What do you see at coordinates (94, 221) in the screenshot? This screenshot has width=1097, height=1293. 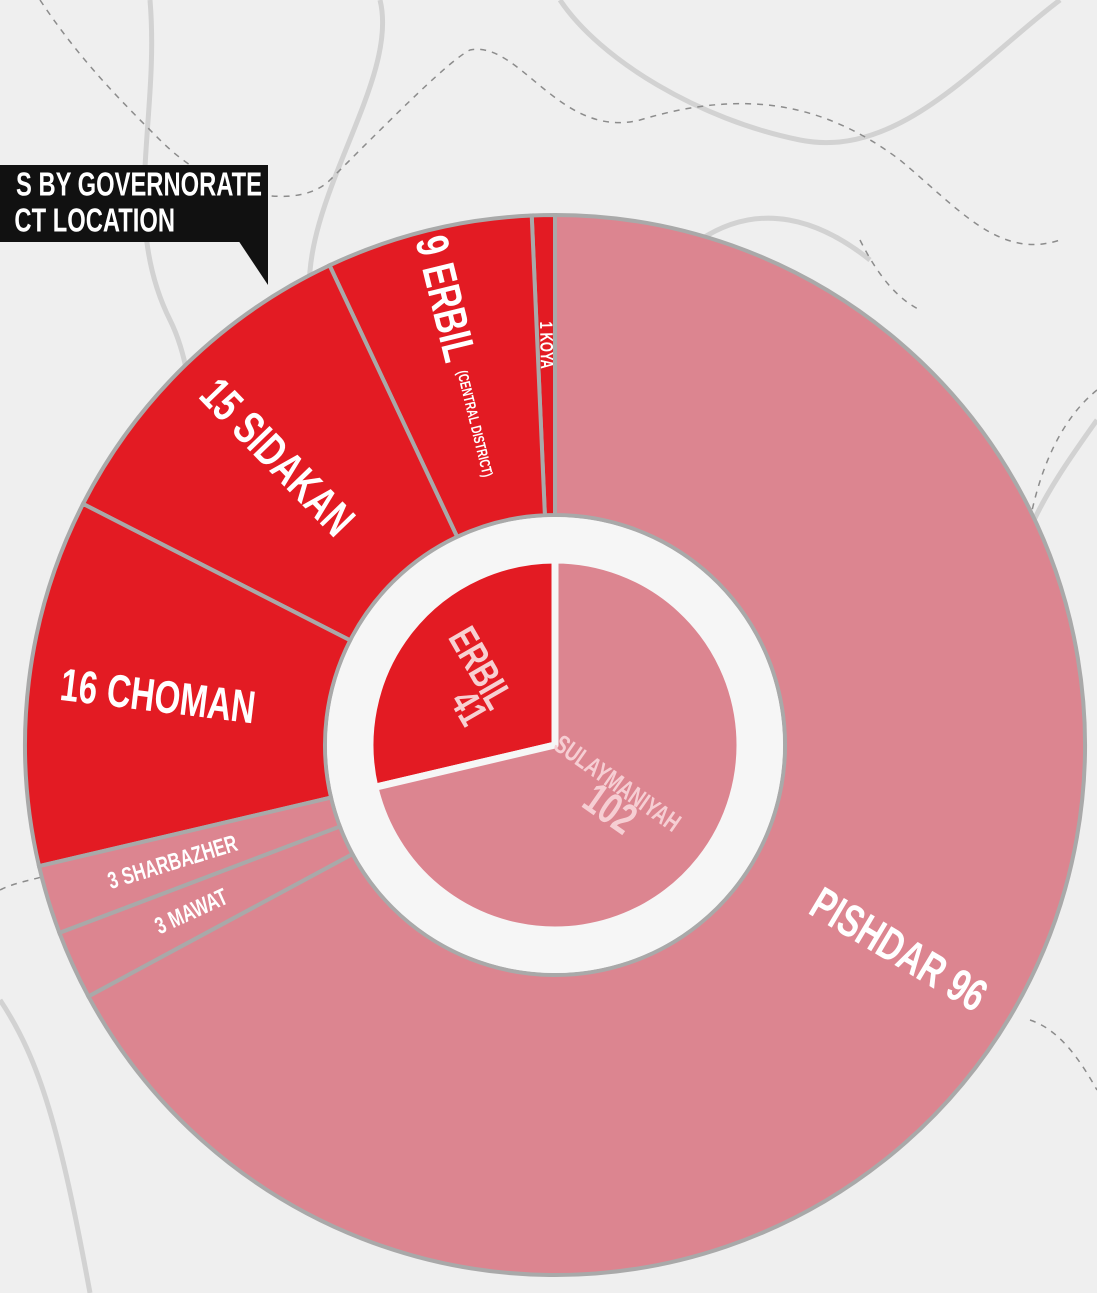 I see `title-line: CT LOCATION` at bounding box center [94, 221].